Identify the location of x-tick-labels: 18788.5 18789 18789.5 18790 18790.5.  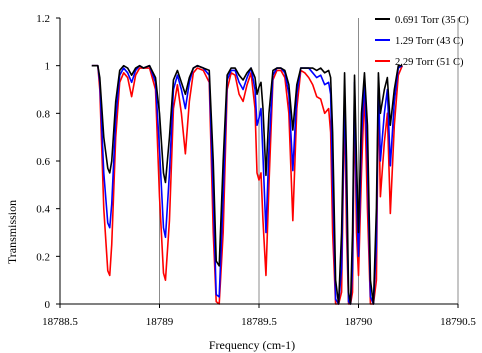
(259, 322).